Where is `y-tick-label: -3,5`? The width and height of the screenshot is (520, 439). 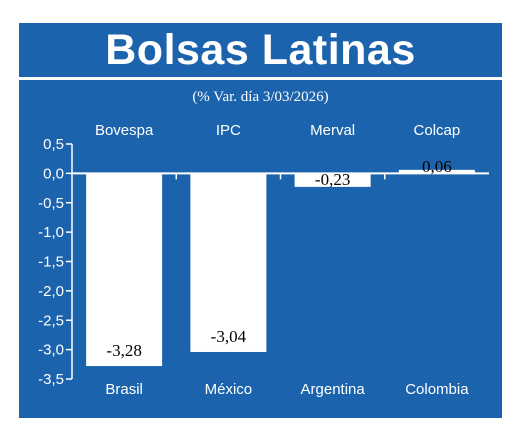
y-tick-label: -3,5 is located at coordinates (51, 379).